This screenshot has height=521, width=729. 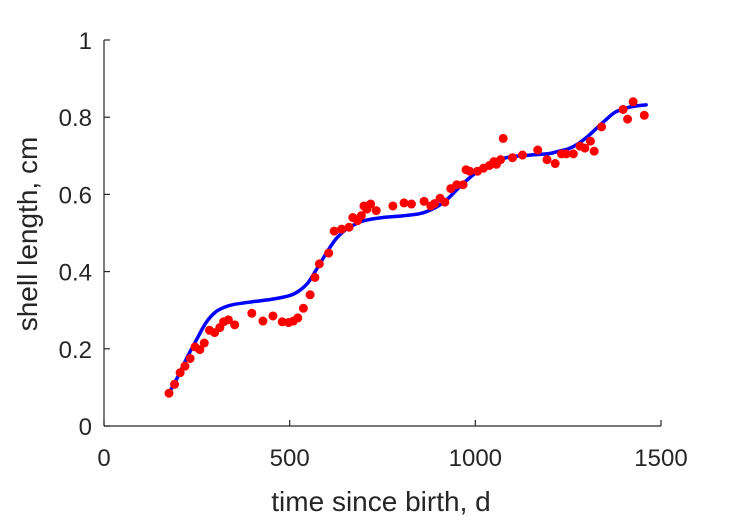 What do you see at coordinates (85, 41) in the screenshot?
I see `y-tick-label: 1` at bounding box center [85, 41].